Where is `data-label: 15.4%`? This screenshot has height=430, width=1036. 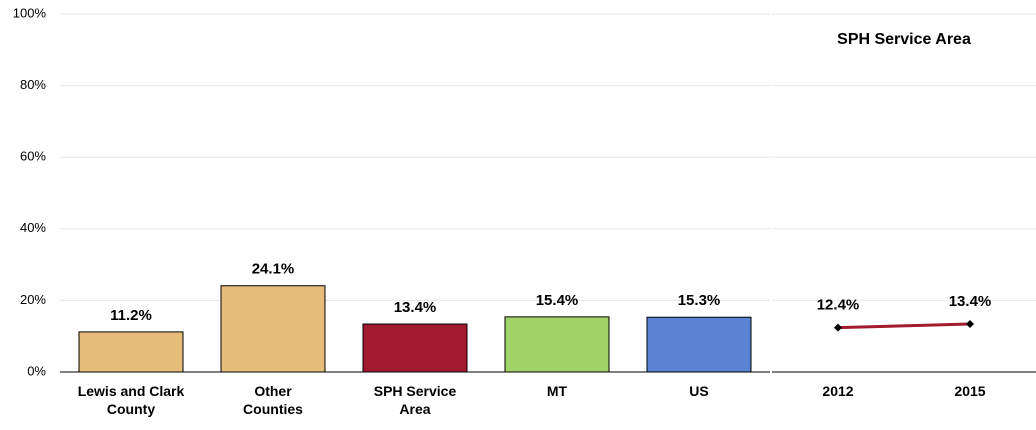
data-label: 15.4% is located at coordinates (557, 300).